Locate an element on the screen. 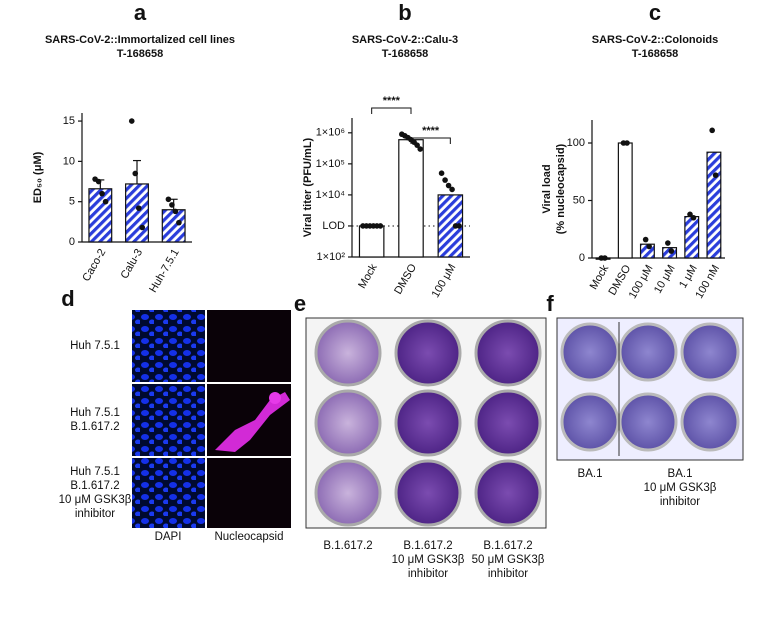  panel-letter: d is located at coordinates (67, 298).